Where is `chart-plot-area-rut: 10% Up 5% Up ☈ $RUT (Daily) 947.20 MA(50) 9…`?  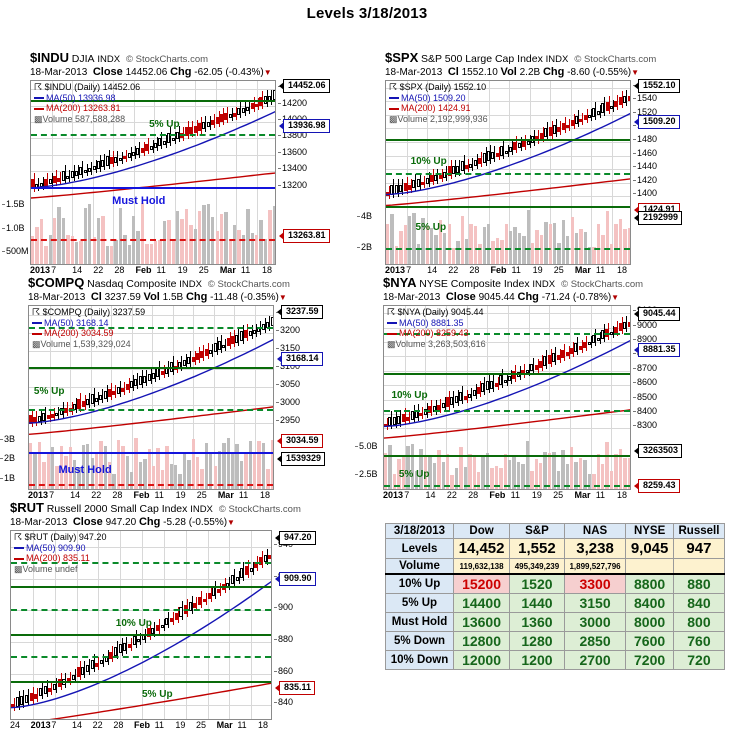 chart-plot-area-rut: 10% Up 5% Up ☈ $RUT (Daily) 947.20 MA(50) 9… is located at coordinates (141, 625).